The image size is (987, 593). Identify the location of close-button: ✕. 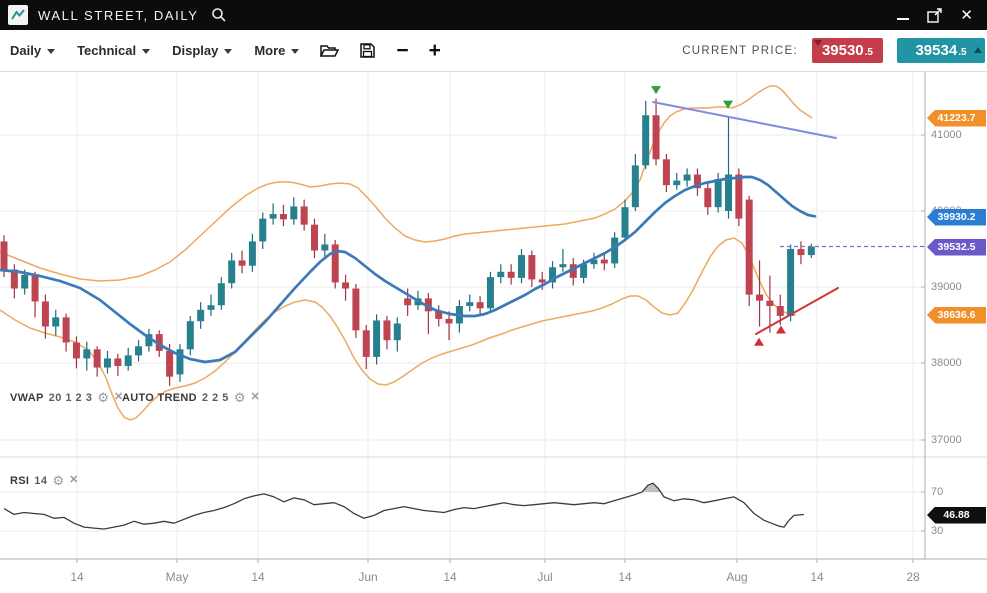
(966, 15).